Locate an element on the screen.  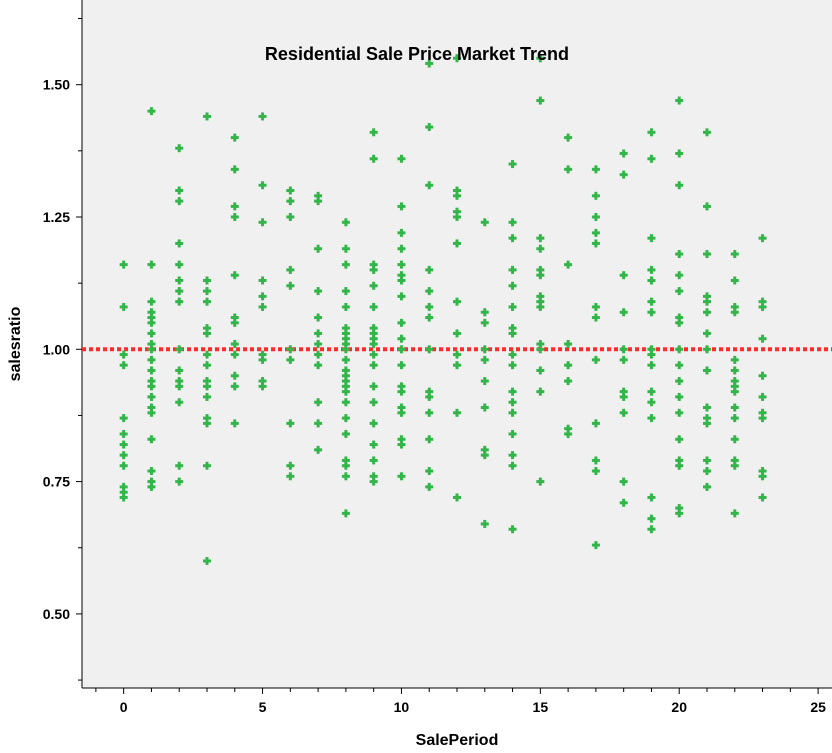
y-tick-label: 1.25 is located at coordinates (56, 217).